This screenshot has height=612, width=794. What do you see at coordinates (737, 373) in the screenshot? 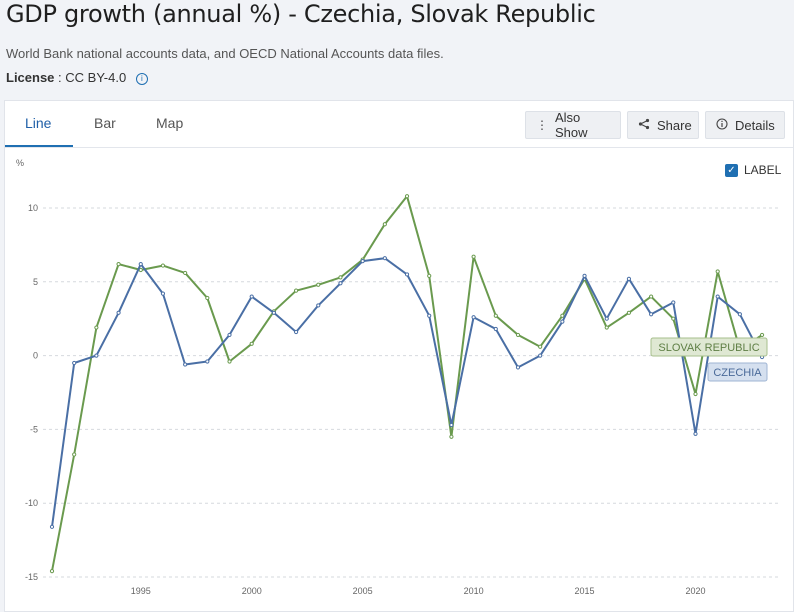
I see `series-label-czechia: CZECHIA` at bounding box center [737, 373].